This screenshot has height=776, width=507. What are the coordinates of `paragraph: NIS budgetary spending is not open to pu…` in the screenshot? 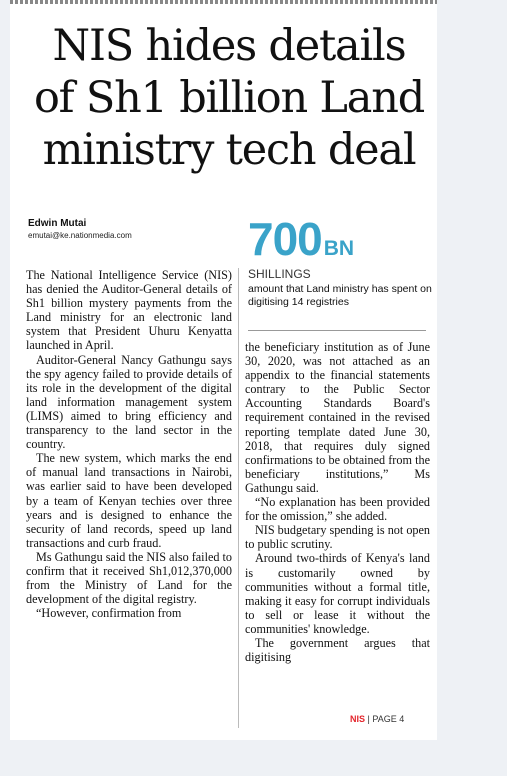 It's located at (338, 537).